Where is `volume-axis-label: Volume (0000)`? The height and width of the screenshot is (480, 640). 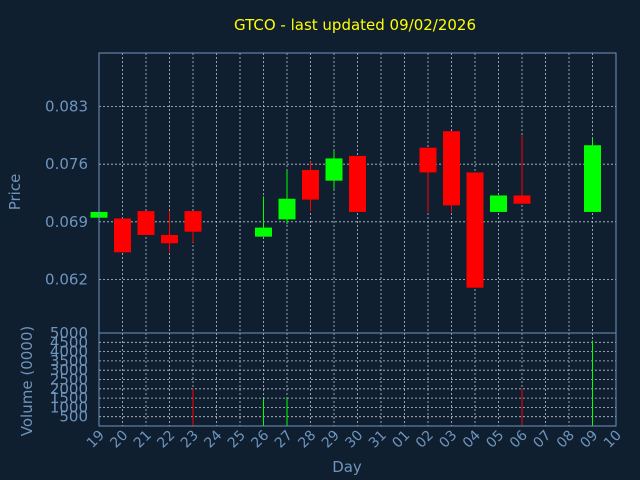 volume-axis-label: Volume (0000) is located at coordinates (27, 381).